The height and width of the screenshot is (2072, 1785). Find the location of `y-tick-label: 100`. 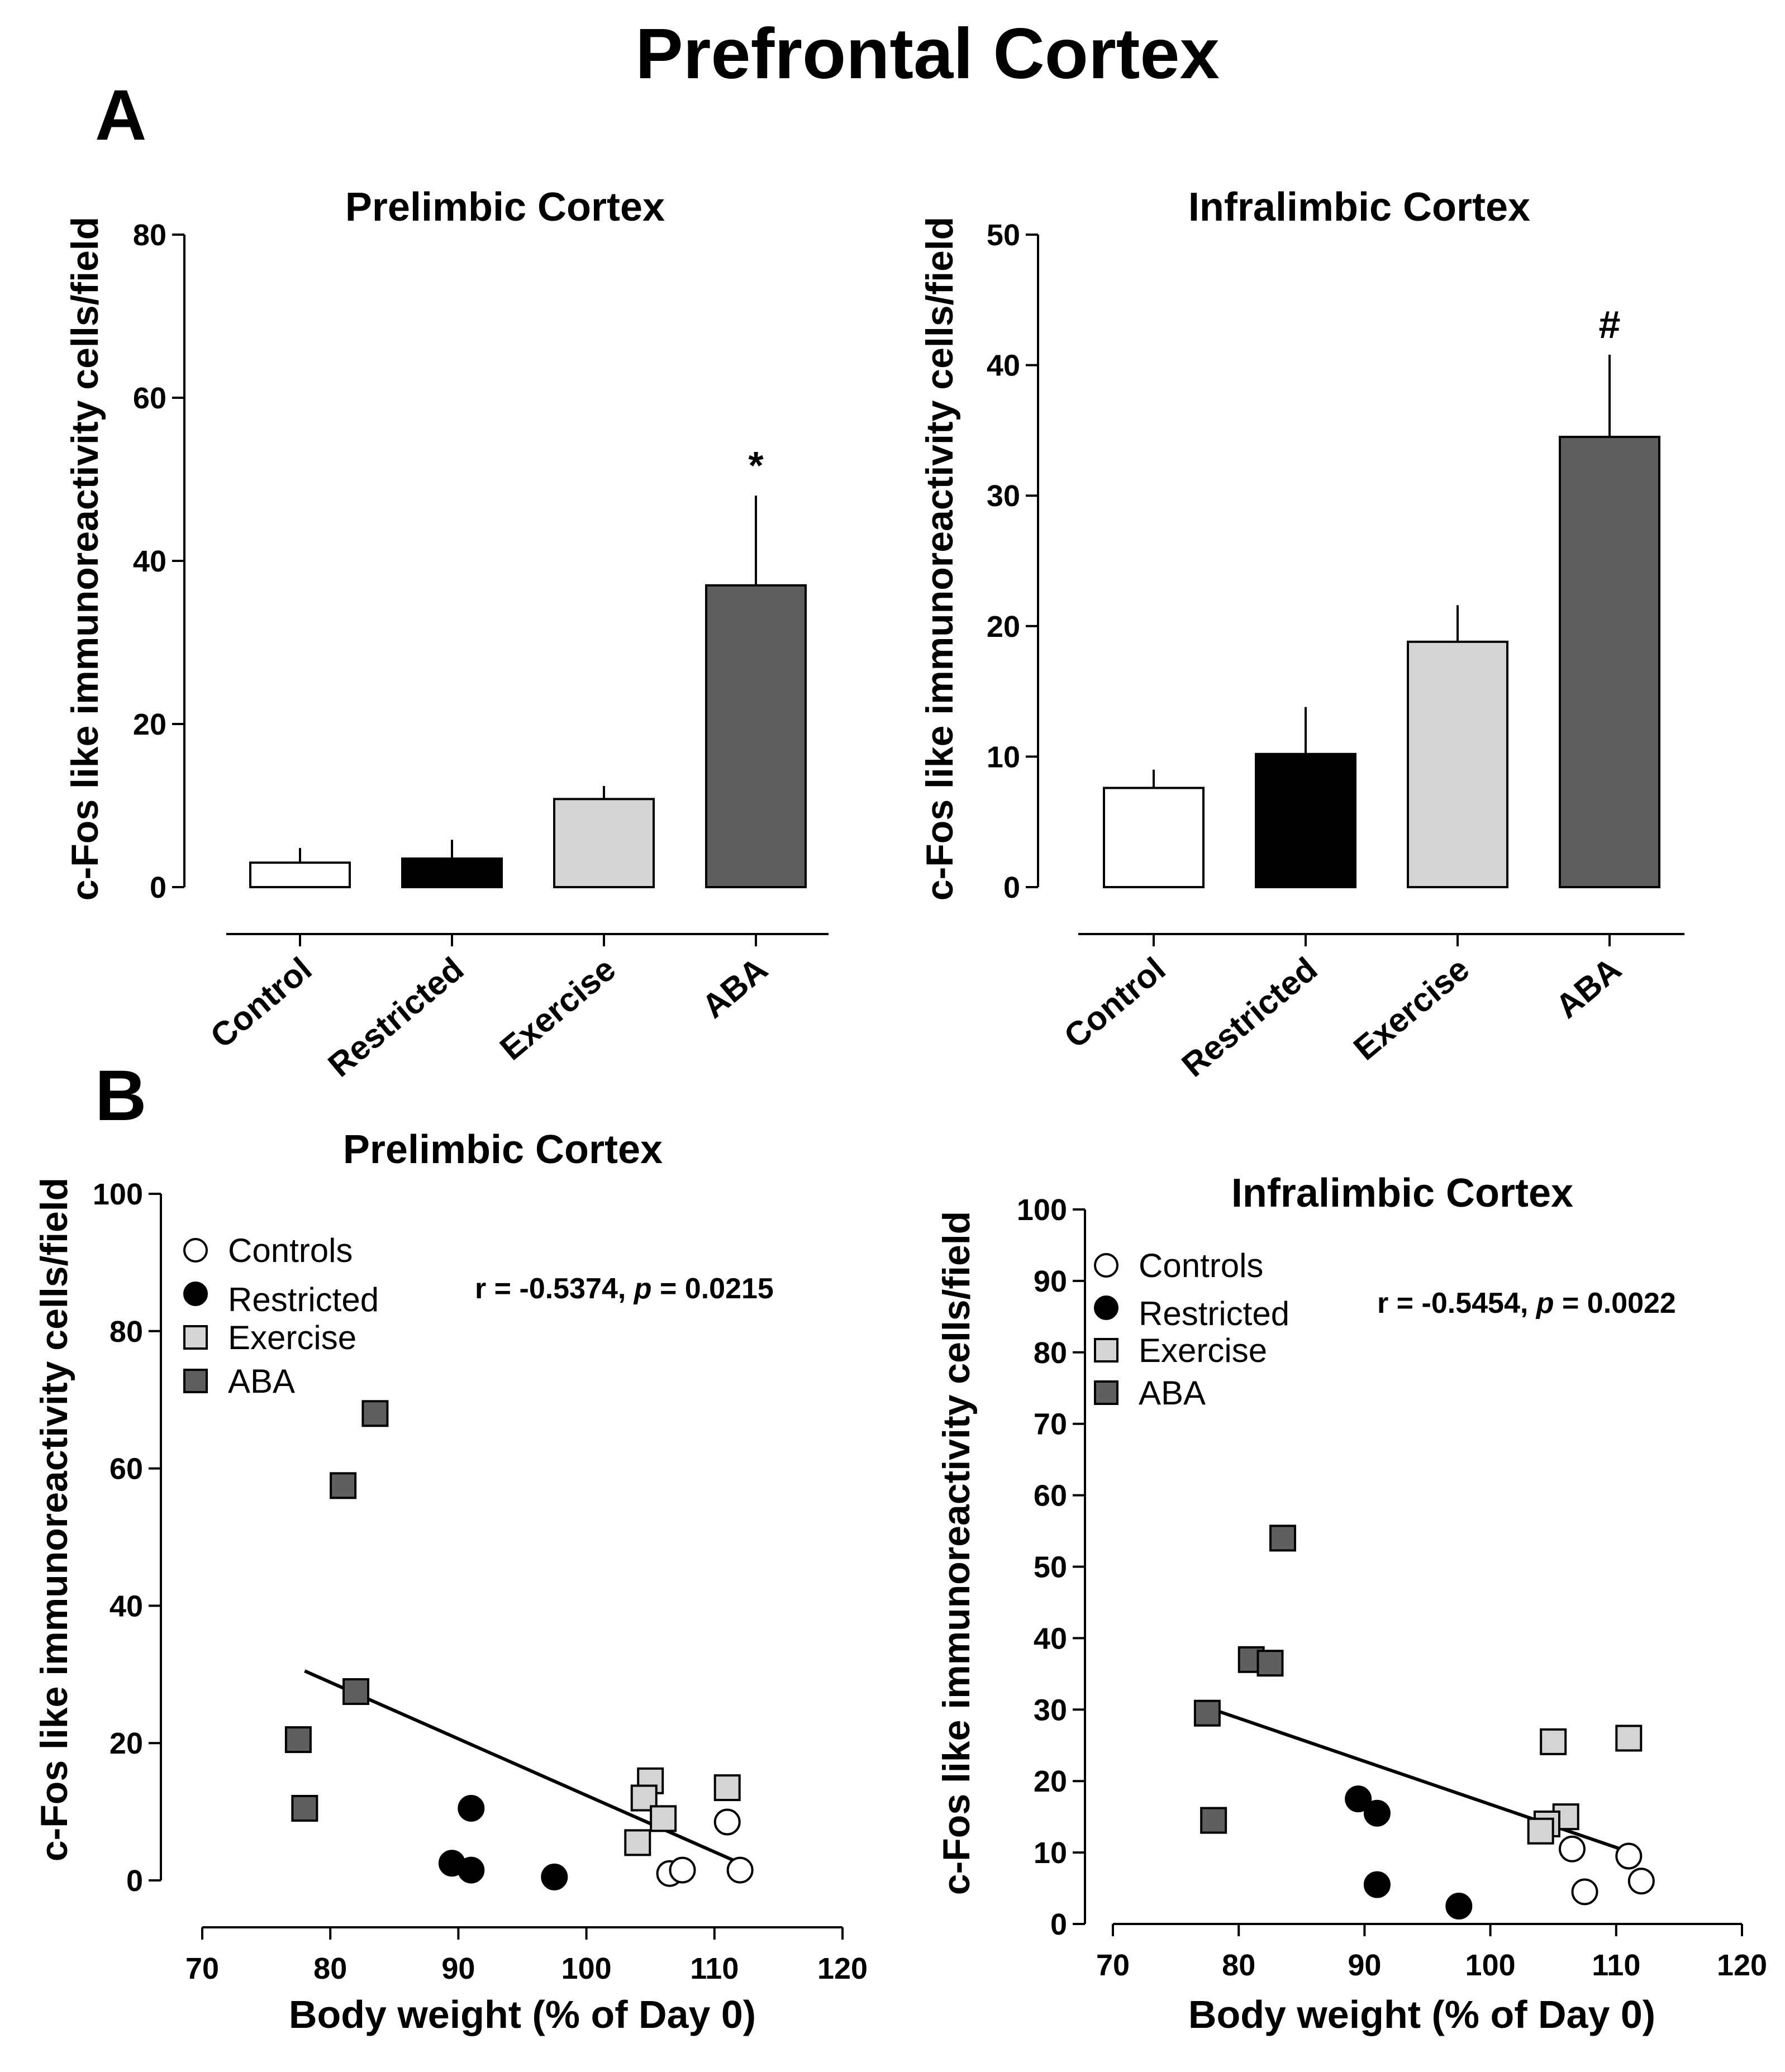

y-tick-label: 100 is located at coordinates (118, 1194).